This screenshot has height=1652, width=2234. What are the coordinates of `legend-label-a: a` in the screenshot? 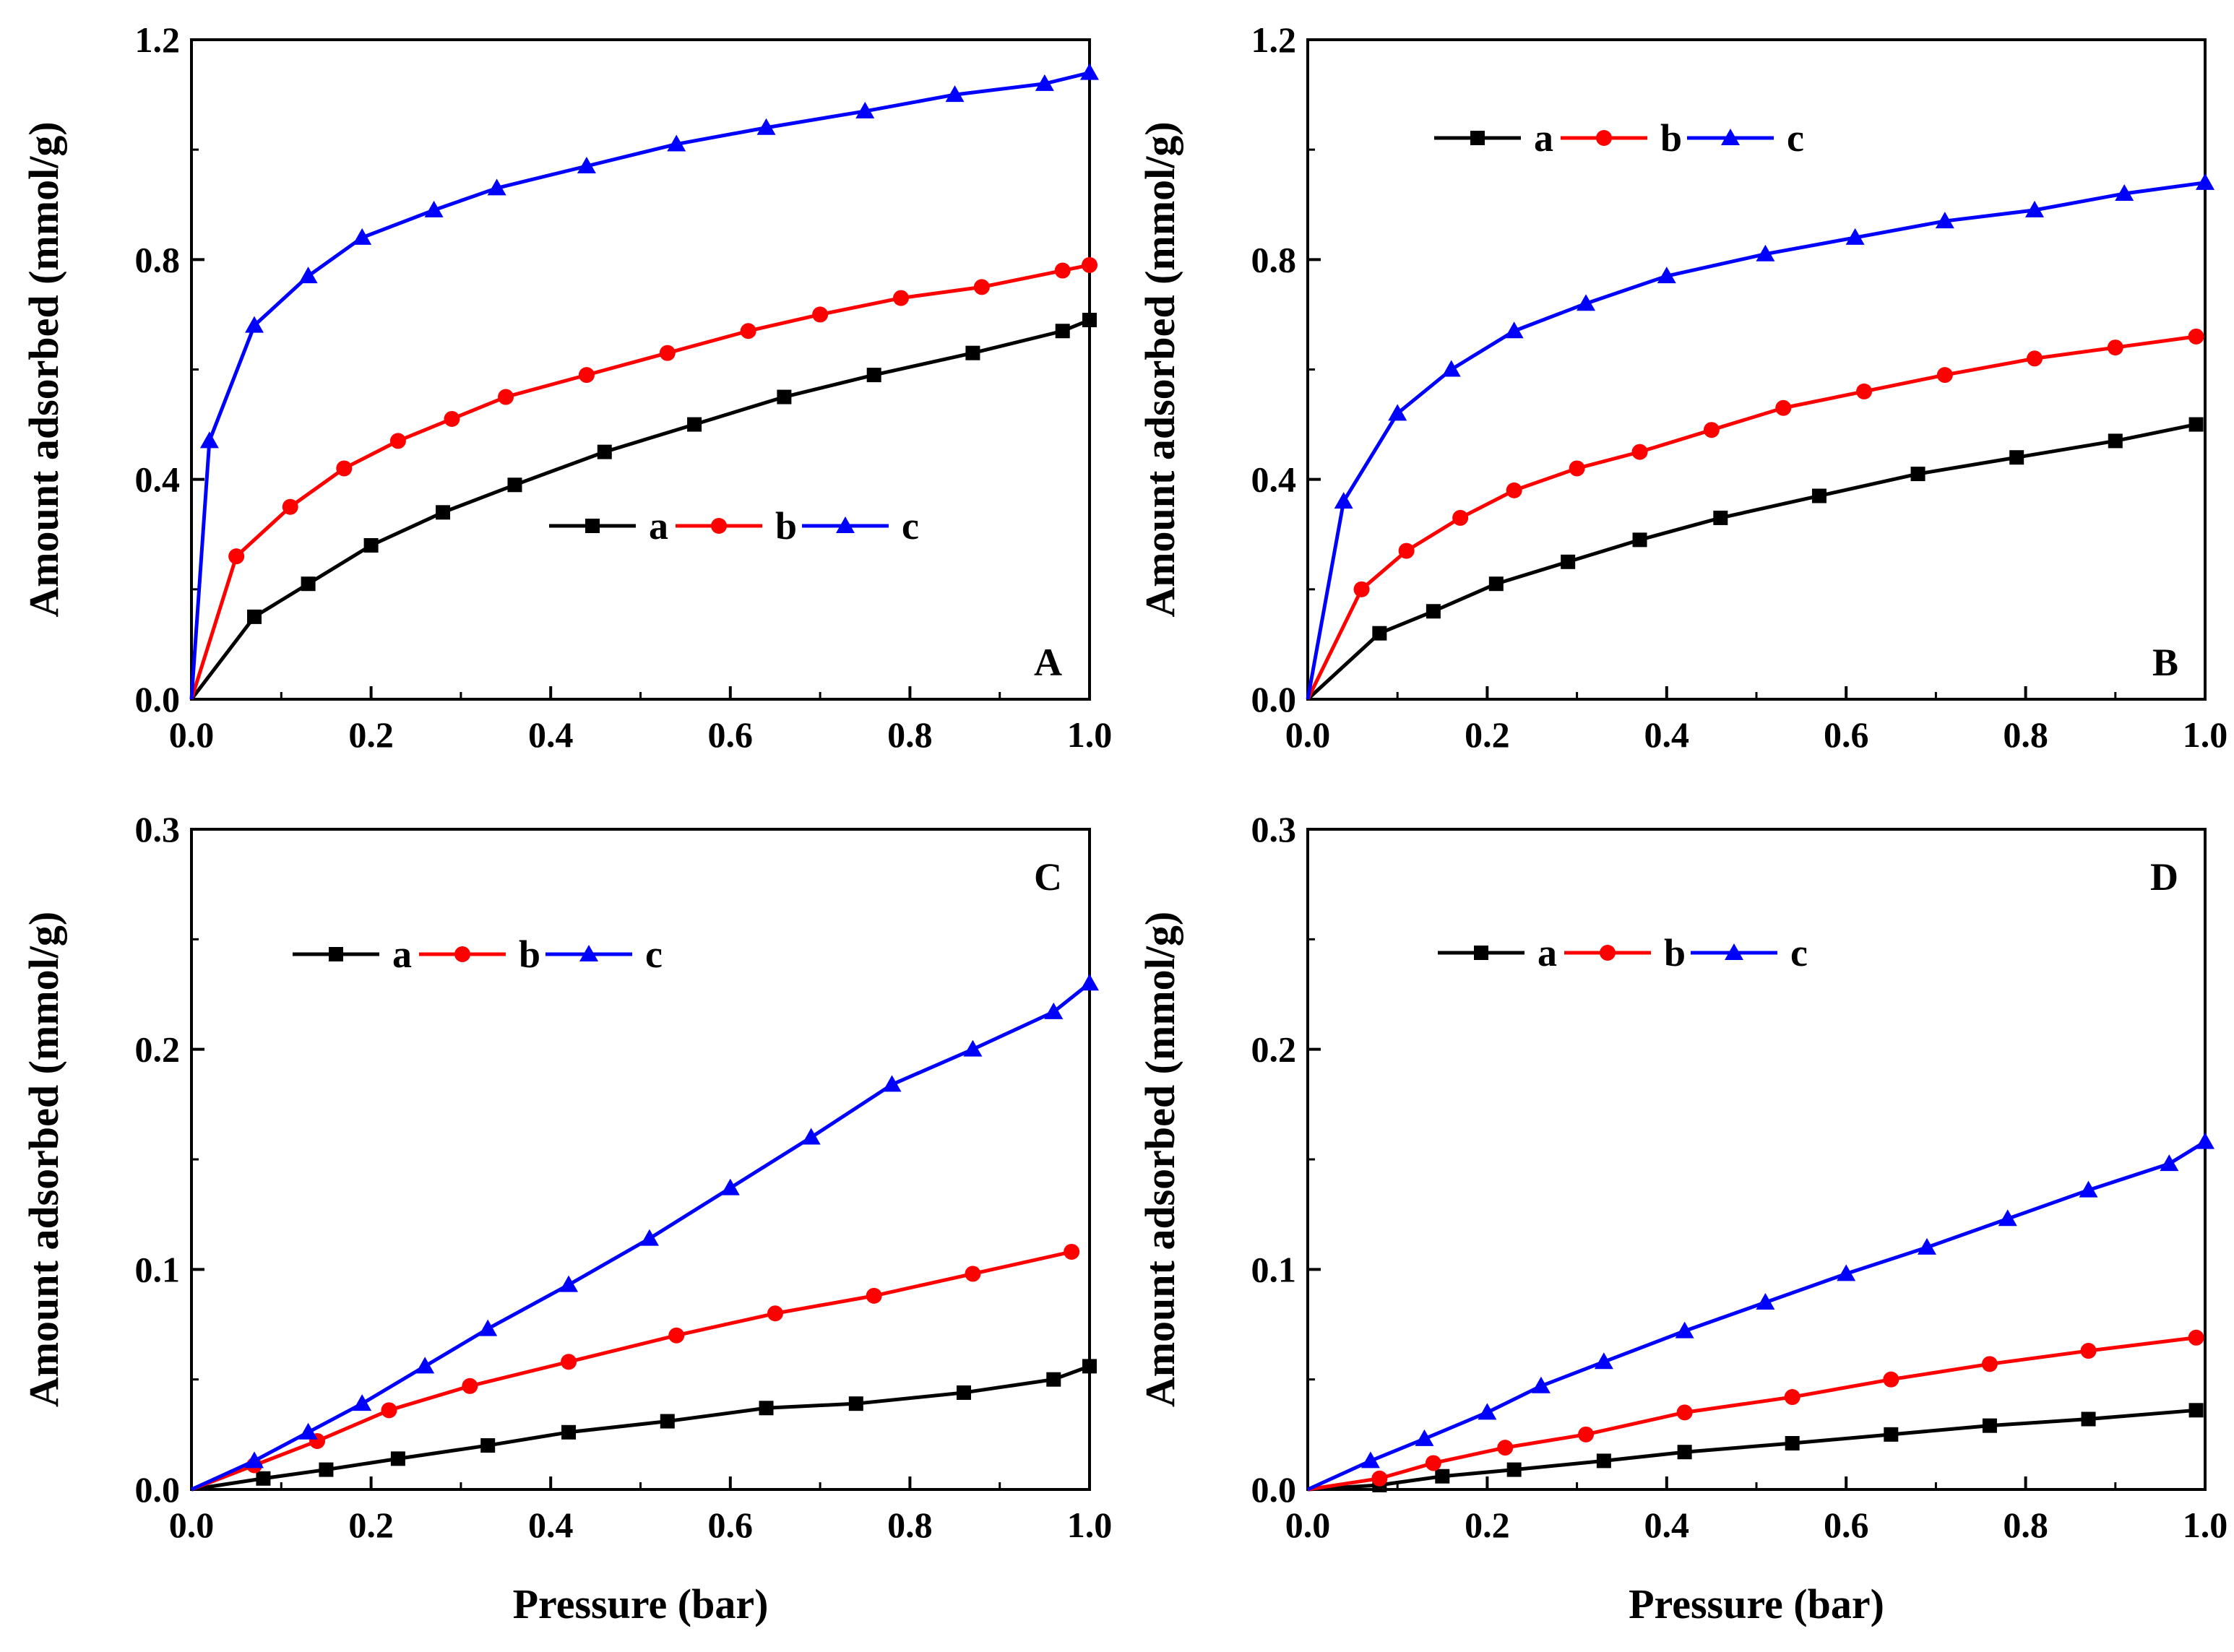 It's located at (402, 954).